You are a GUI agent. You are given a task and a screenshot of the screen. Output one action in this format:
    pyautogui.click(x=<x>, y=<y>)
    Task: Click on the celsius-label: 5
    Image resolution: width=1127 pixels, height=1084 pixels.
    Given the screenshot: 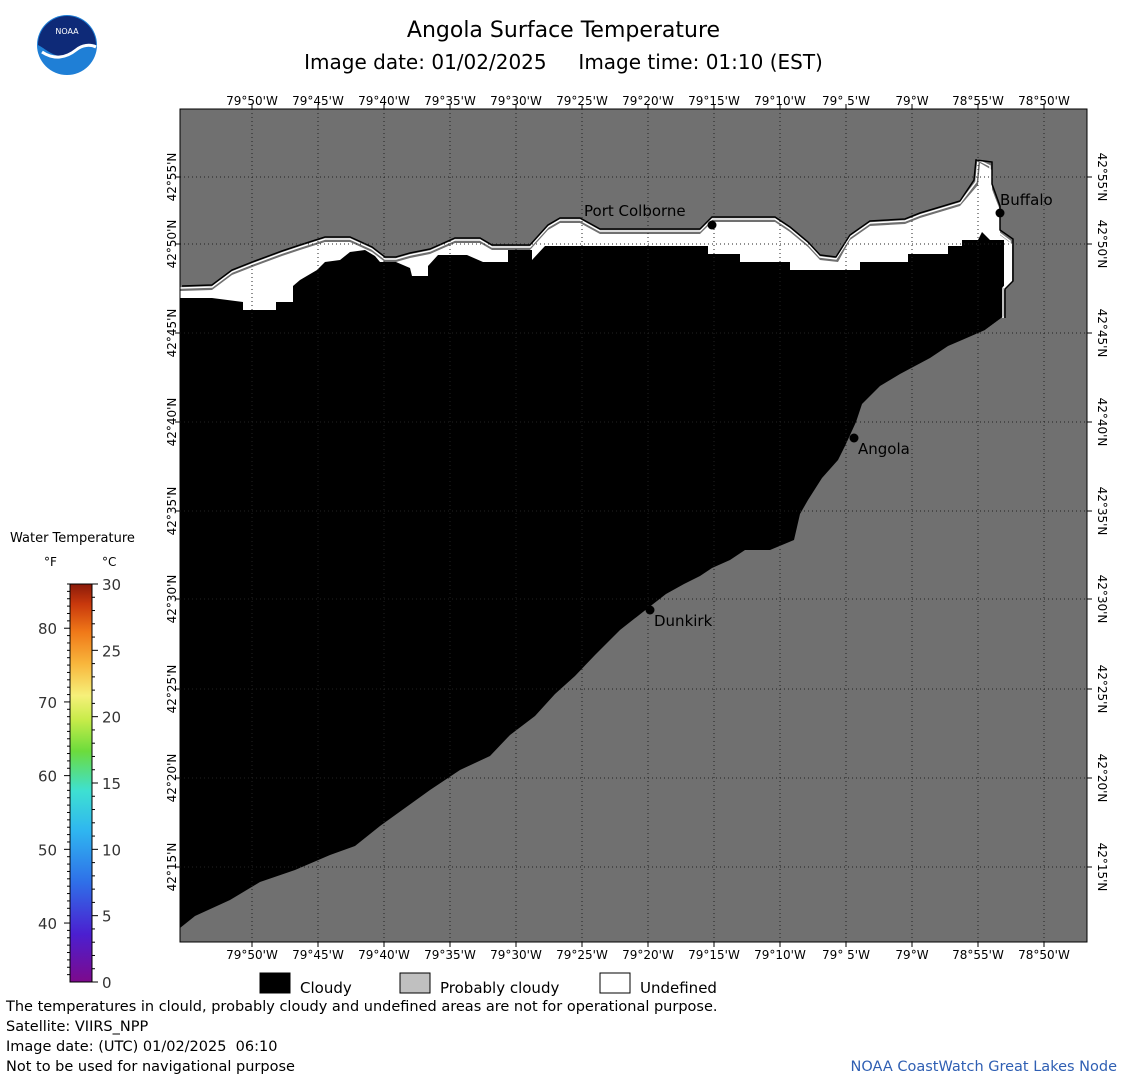 What is the action you would take?
    pyautogui.click(x=107, y=917)
    